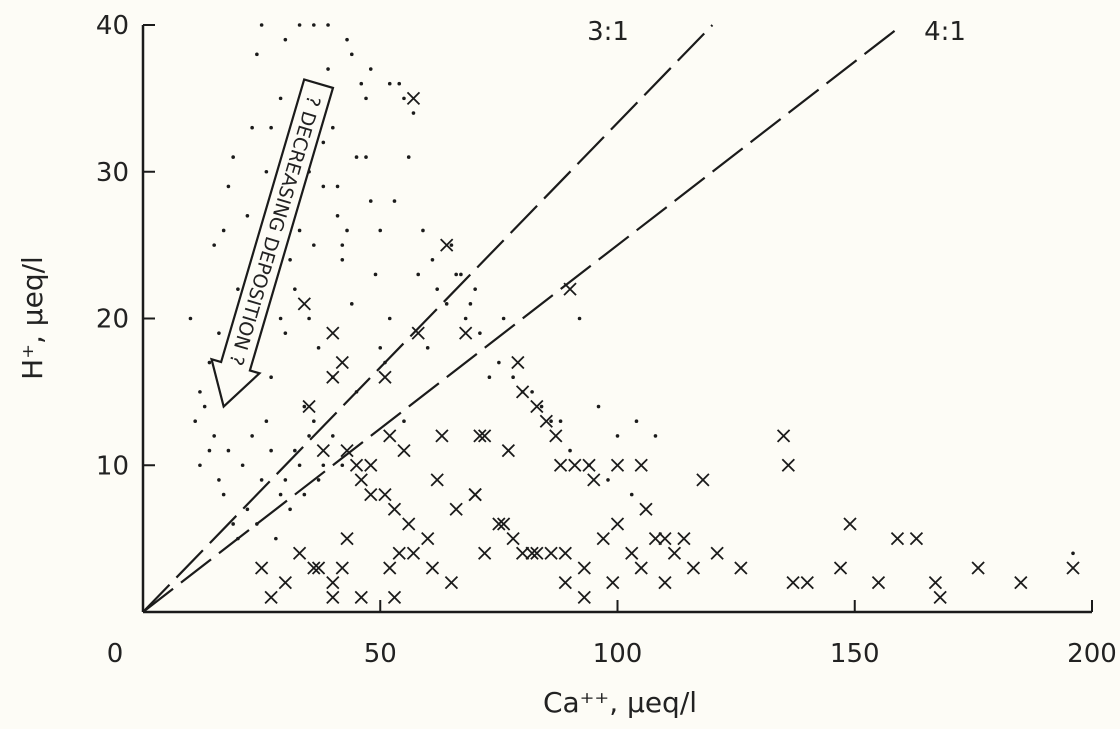 The image size is (1120, 729). I want to click on x-tick-label: 200, so click(1092, 654).